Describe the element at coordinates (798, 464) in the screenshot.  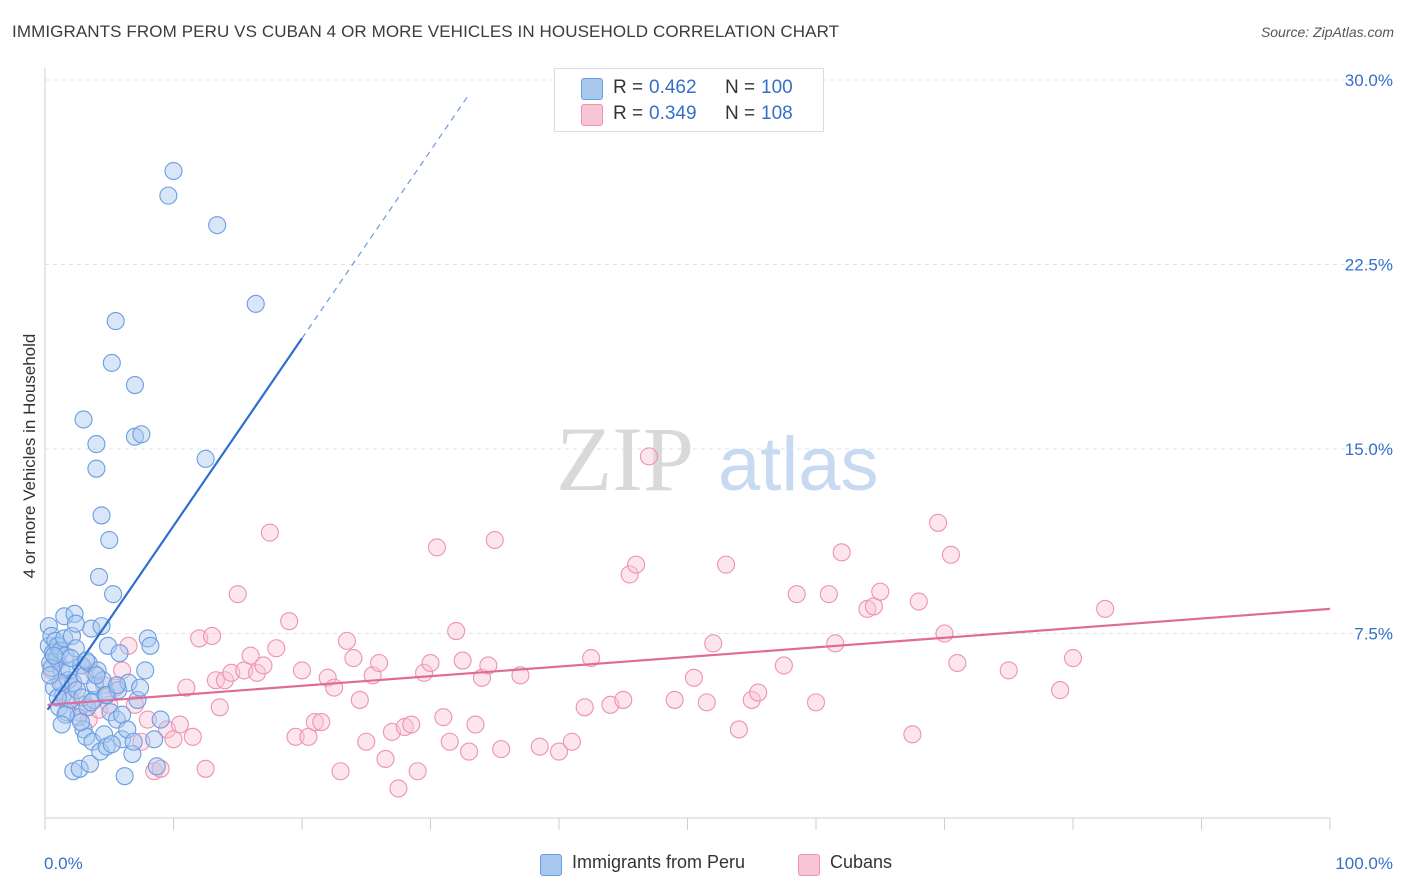
I see `watermark-atlas: atlas` at that location.